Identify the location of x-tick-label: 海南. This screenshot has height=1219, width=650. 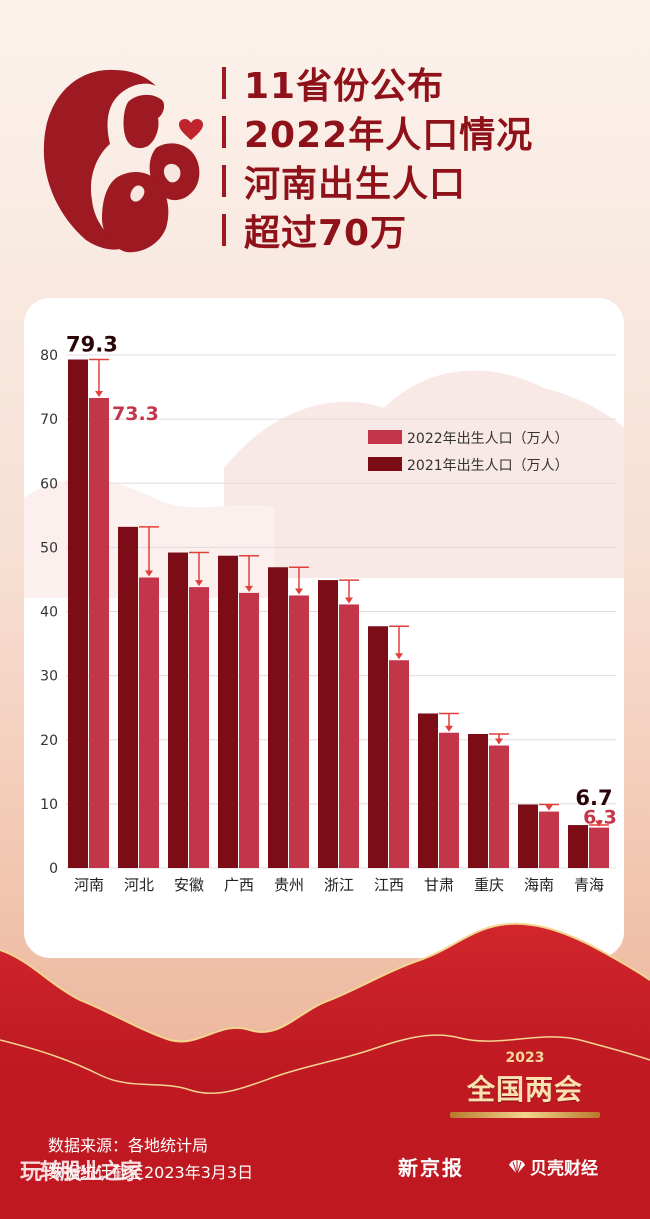
(539, 885).